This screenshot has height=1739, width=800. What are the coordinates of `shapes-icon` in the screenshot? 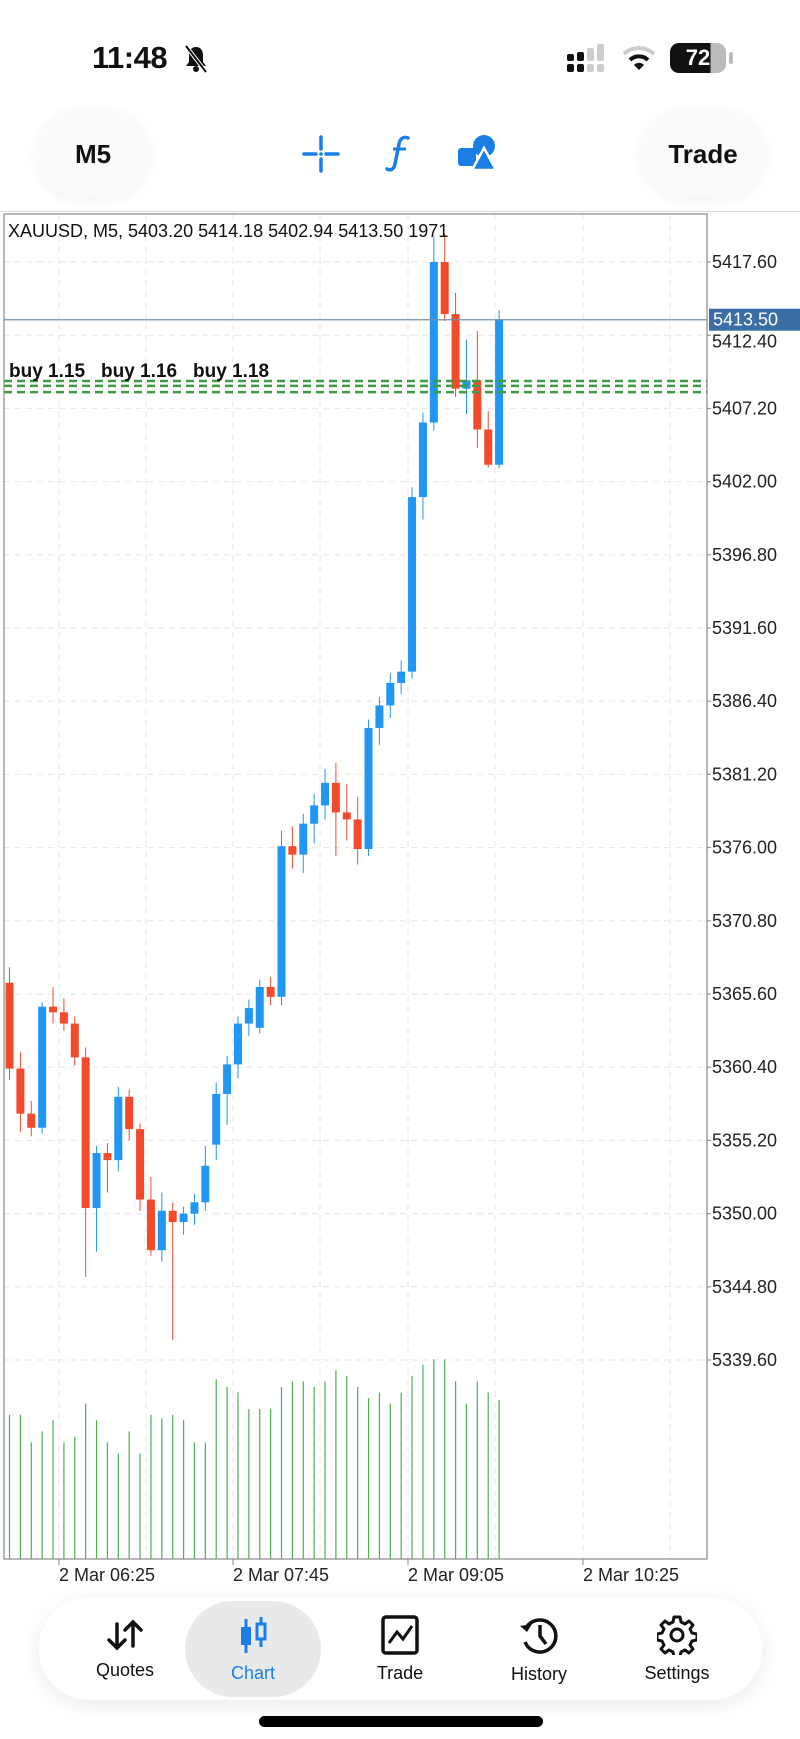 It's located at (478, 153).